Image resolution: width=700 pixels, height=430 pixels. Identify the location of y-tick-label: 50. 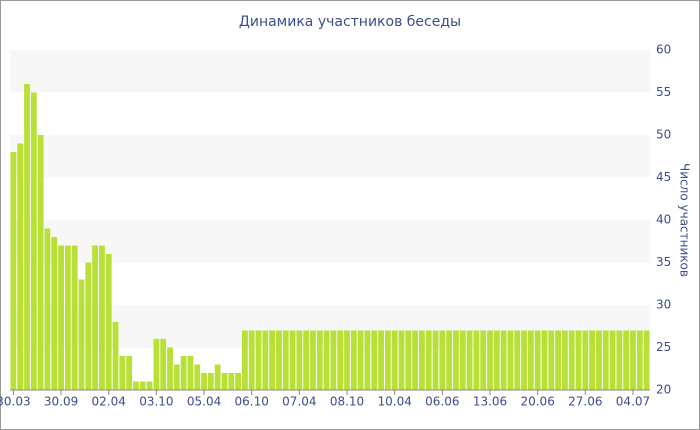
(663, 135).